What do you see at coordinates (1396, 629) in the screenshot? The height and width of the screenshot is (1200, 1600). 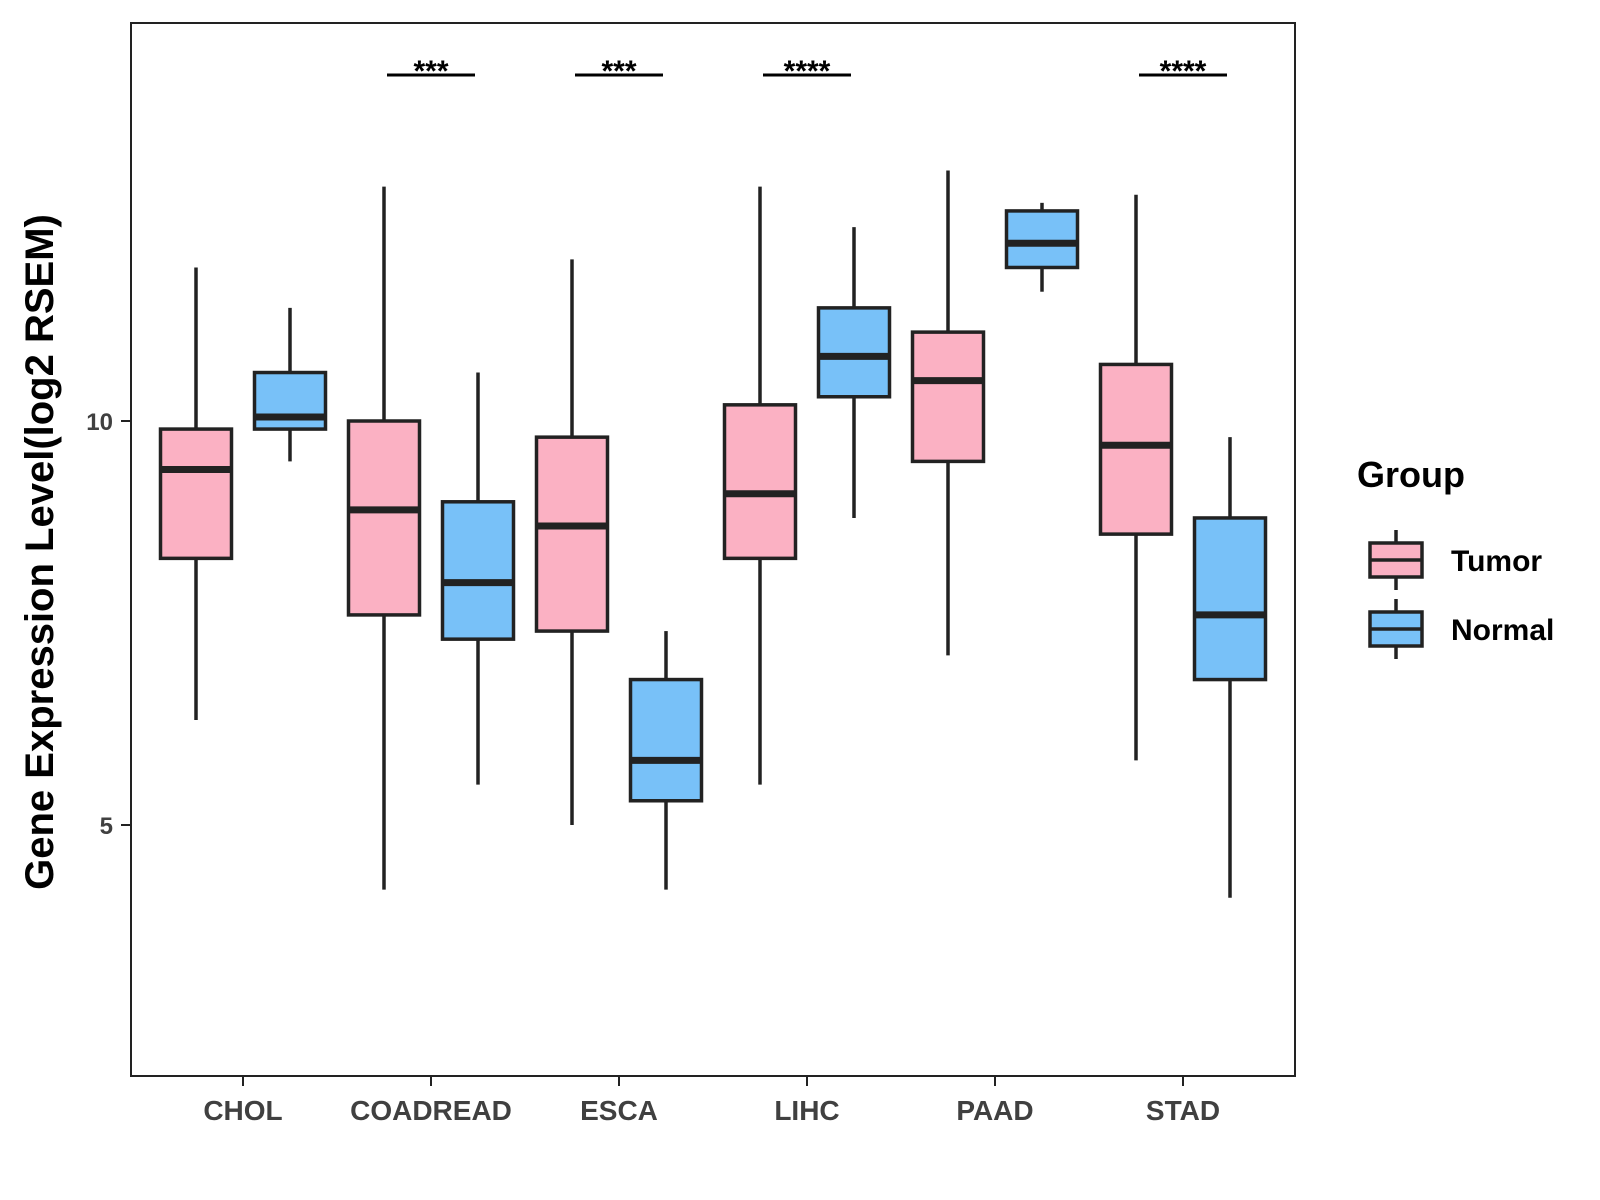 I see `legend-key-normal` at bounding box center [1396, 629].